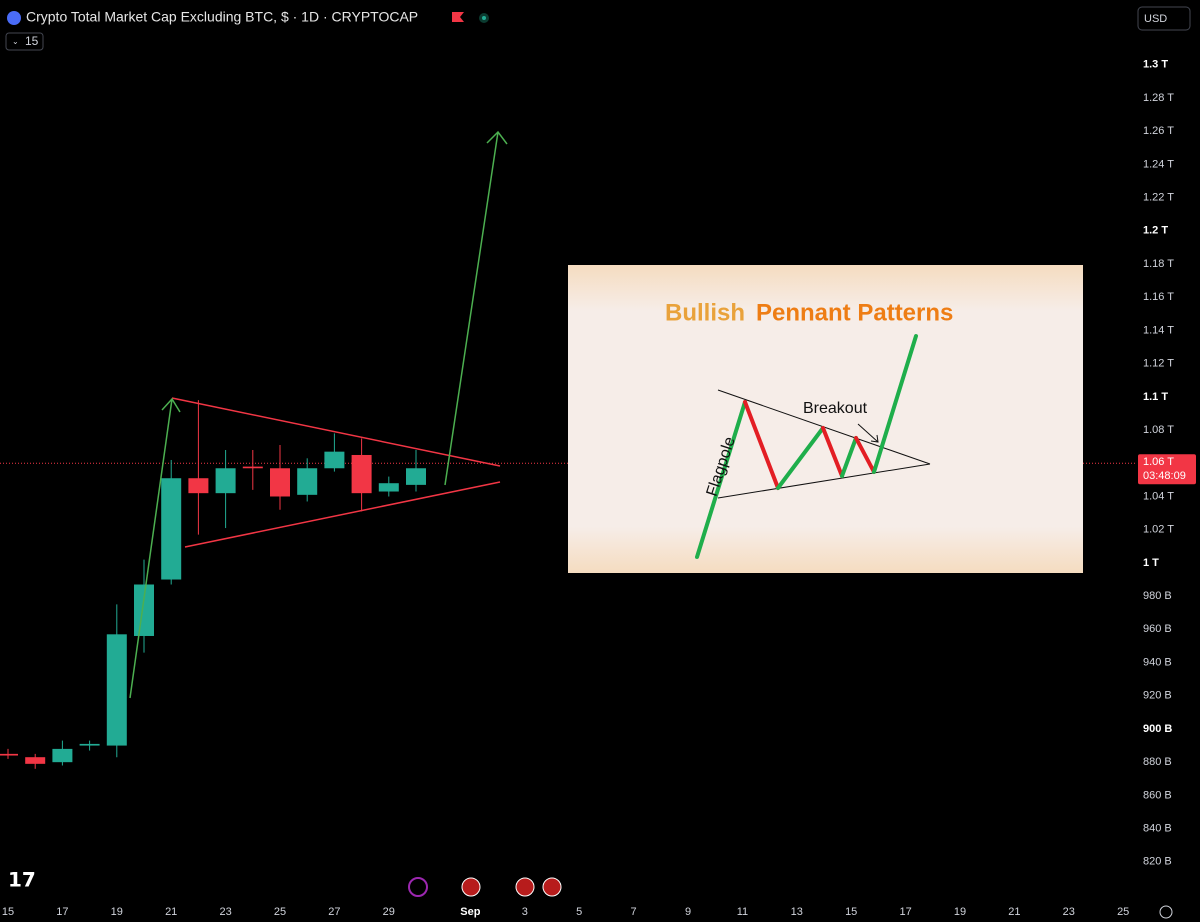  What do you see at coordinates (634, 912) in the screenshot?
I see `x-tick-label: 7` at bounding box center [634, 912].